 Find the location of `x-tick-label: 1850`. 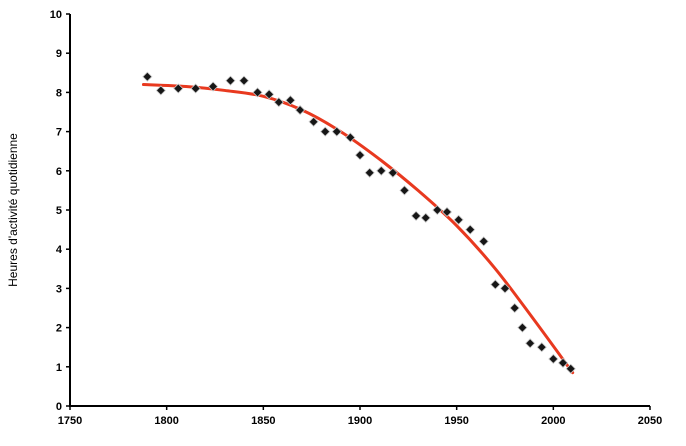

x-tick-label: 1850 is located at coordinates (263, 421).